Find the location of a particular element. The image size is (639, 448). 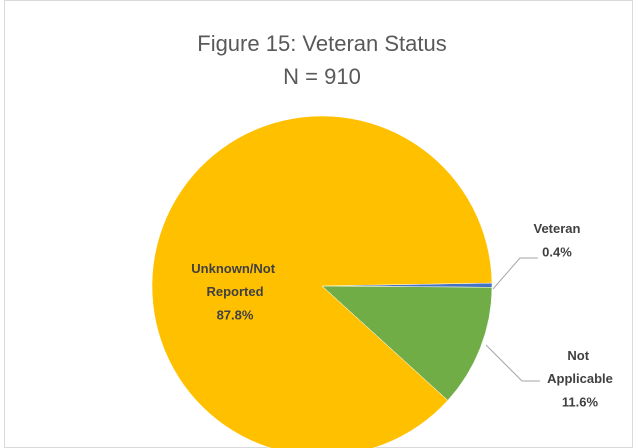

value-label: 0.4% is located at coordinates (557, 251).